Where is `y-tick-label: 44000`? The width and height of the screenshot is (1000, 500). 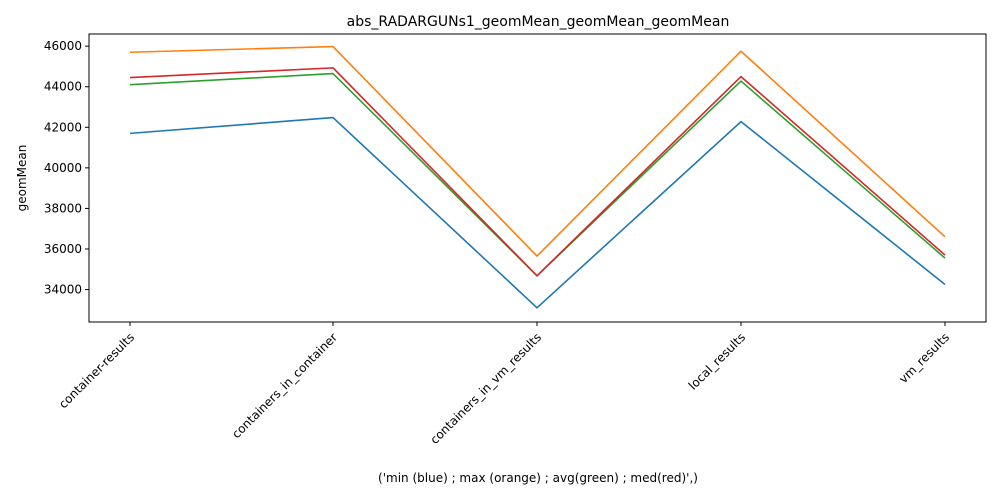
y-tick-label: 44000 is located at coordinates (63, 87).